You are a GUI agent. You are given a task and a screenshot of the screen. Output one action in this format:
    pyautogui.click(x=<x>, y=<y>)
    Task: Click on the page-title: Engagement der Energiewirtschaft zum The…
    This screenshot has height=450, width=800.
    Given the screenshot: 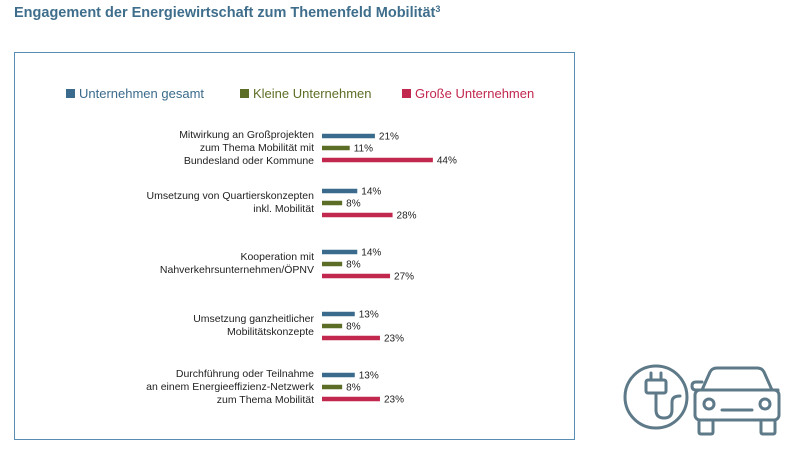 What is the action you would take?
    pyautogui.click(x=227, y=12)
    